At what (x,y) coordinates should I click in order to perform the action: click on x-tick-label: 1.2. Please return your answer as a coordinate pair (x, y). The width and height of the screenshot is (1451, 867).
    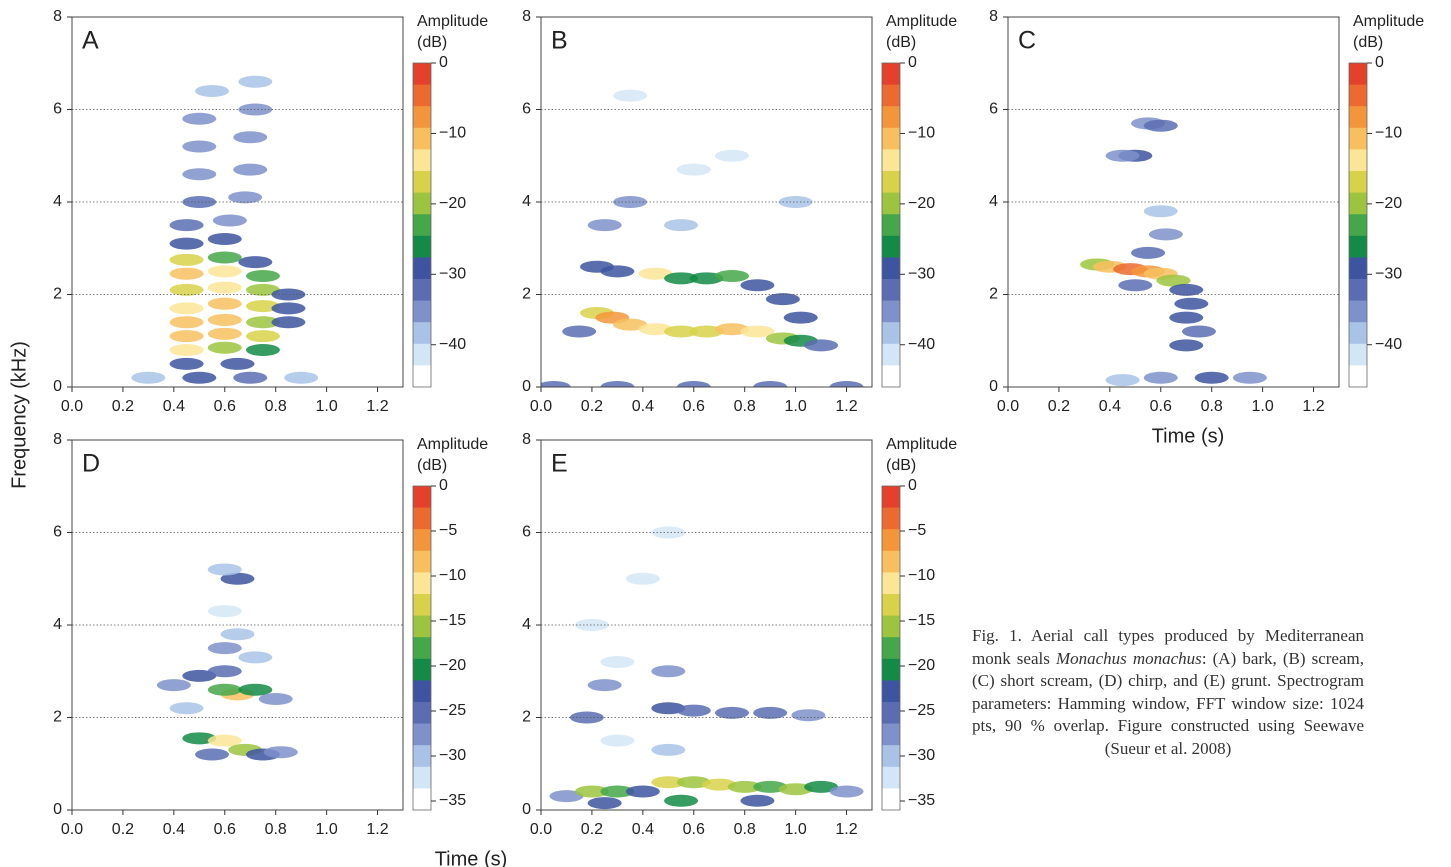
    Looking at the image, I should click on (1313, 406).